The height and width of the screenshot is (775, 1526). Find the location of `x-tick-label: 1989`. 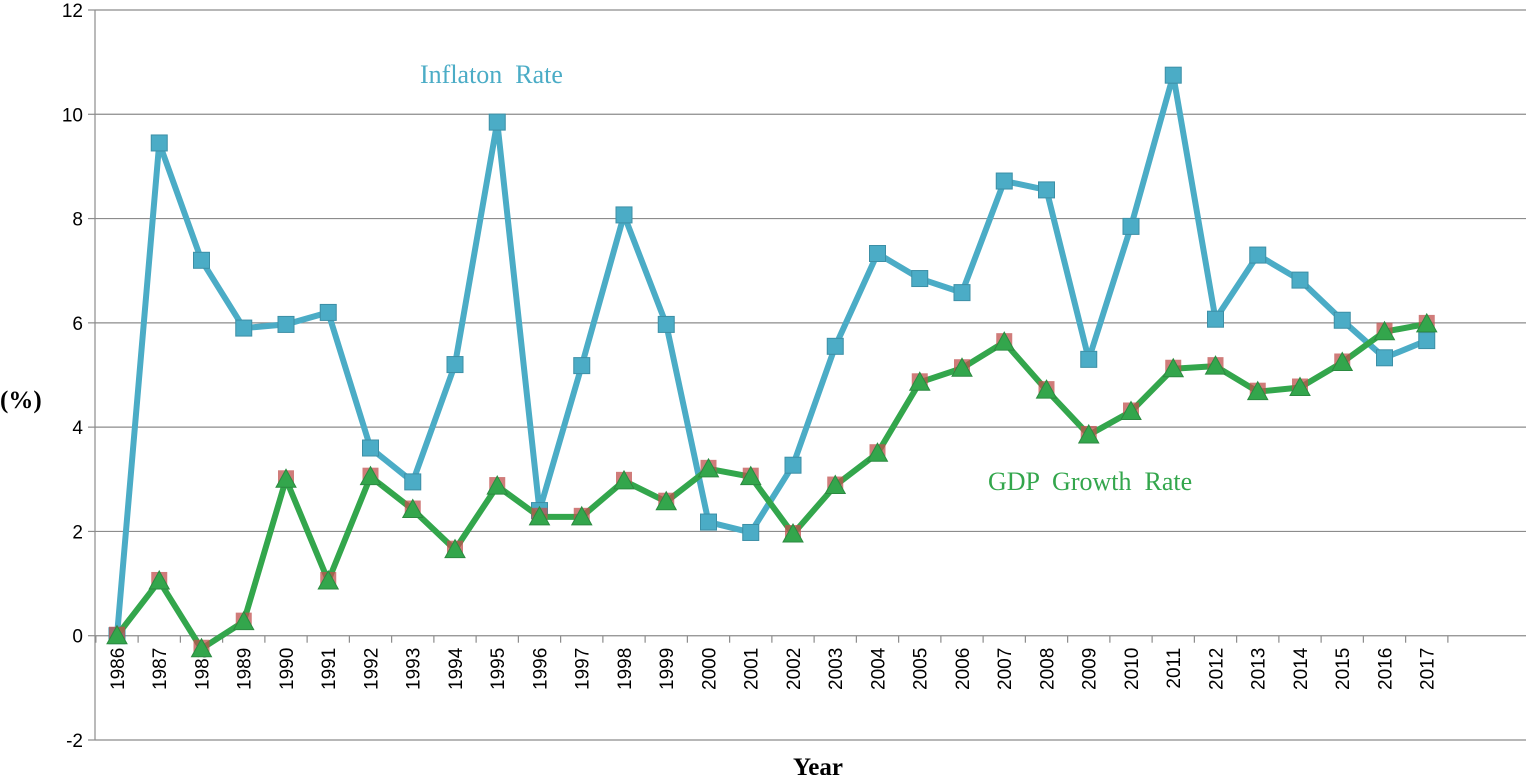

x-tick-label: 1989 is located at coordinates (245, 669).